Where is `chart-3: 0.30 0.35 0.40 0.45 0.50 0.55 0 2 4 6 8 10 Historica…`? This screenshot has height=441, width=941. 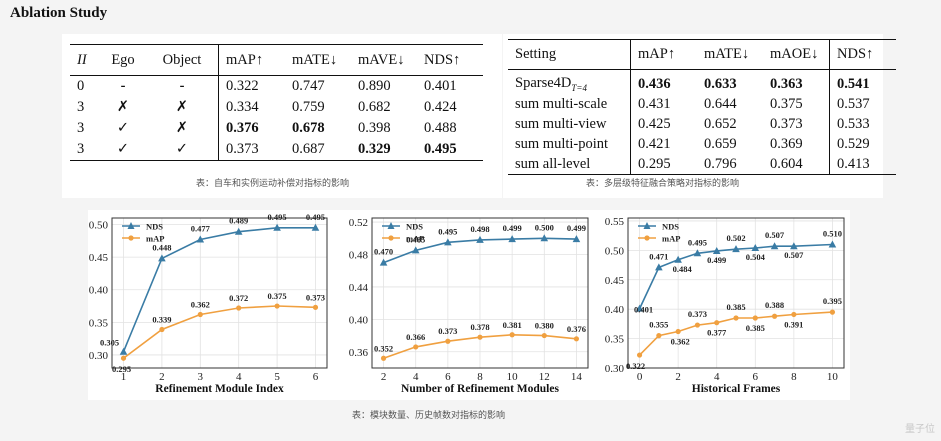 chart-3: 0.30 0.35 0.40 0.45 0.50 0.55 0 2 4 6 8 10 Historica… is located at coordinates (725, 305).